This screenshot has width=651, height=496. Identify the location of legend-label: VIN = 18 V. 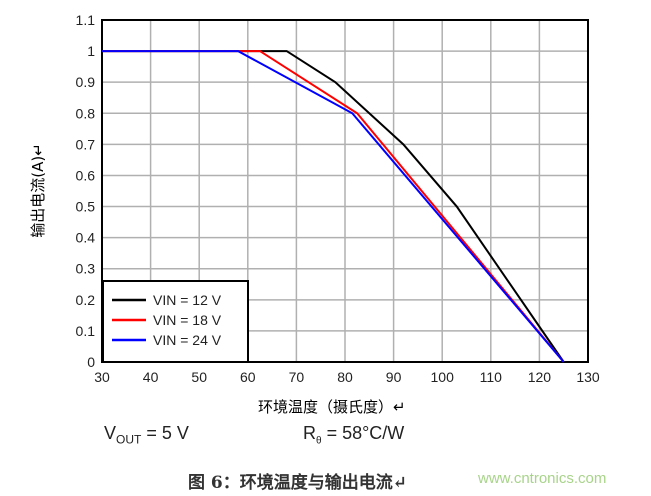
(187, 320).